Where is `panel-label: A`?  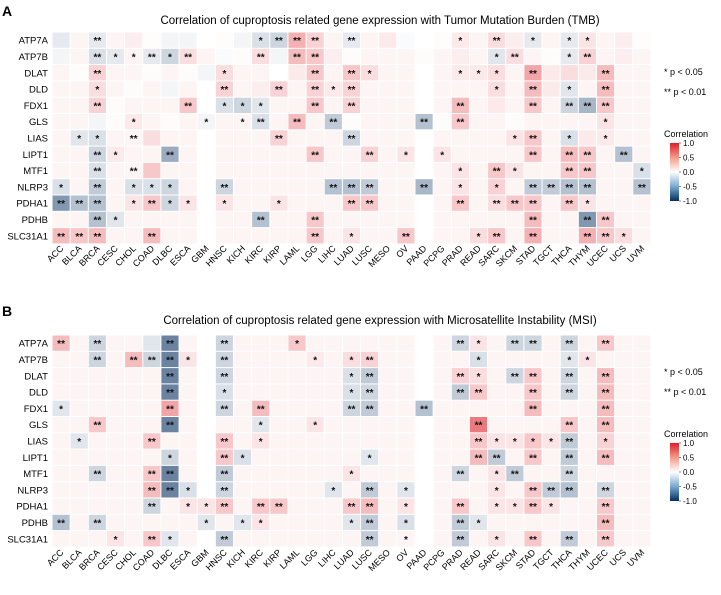
panel-label: A is located at coordinates (7, 11).